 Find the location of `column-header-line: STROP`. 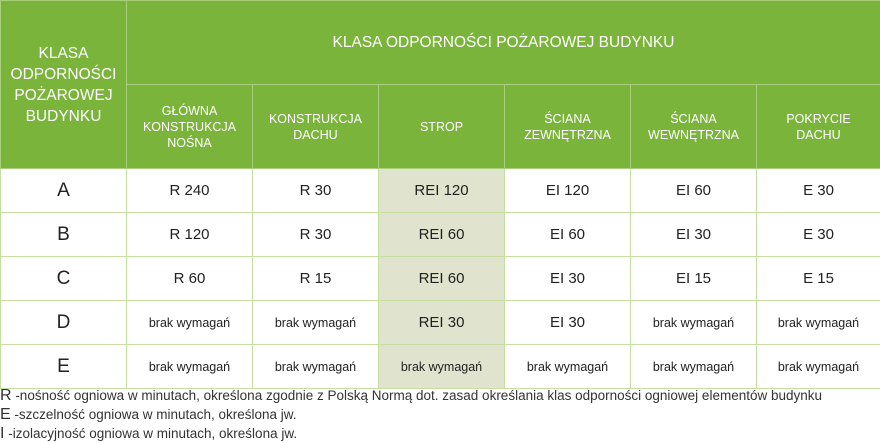

column-header-line: STROP is located at coordinates (441, 126).